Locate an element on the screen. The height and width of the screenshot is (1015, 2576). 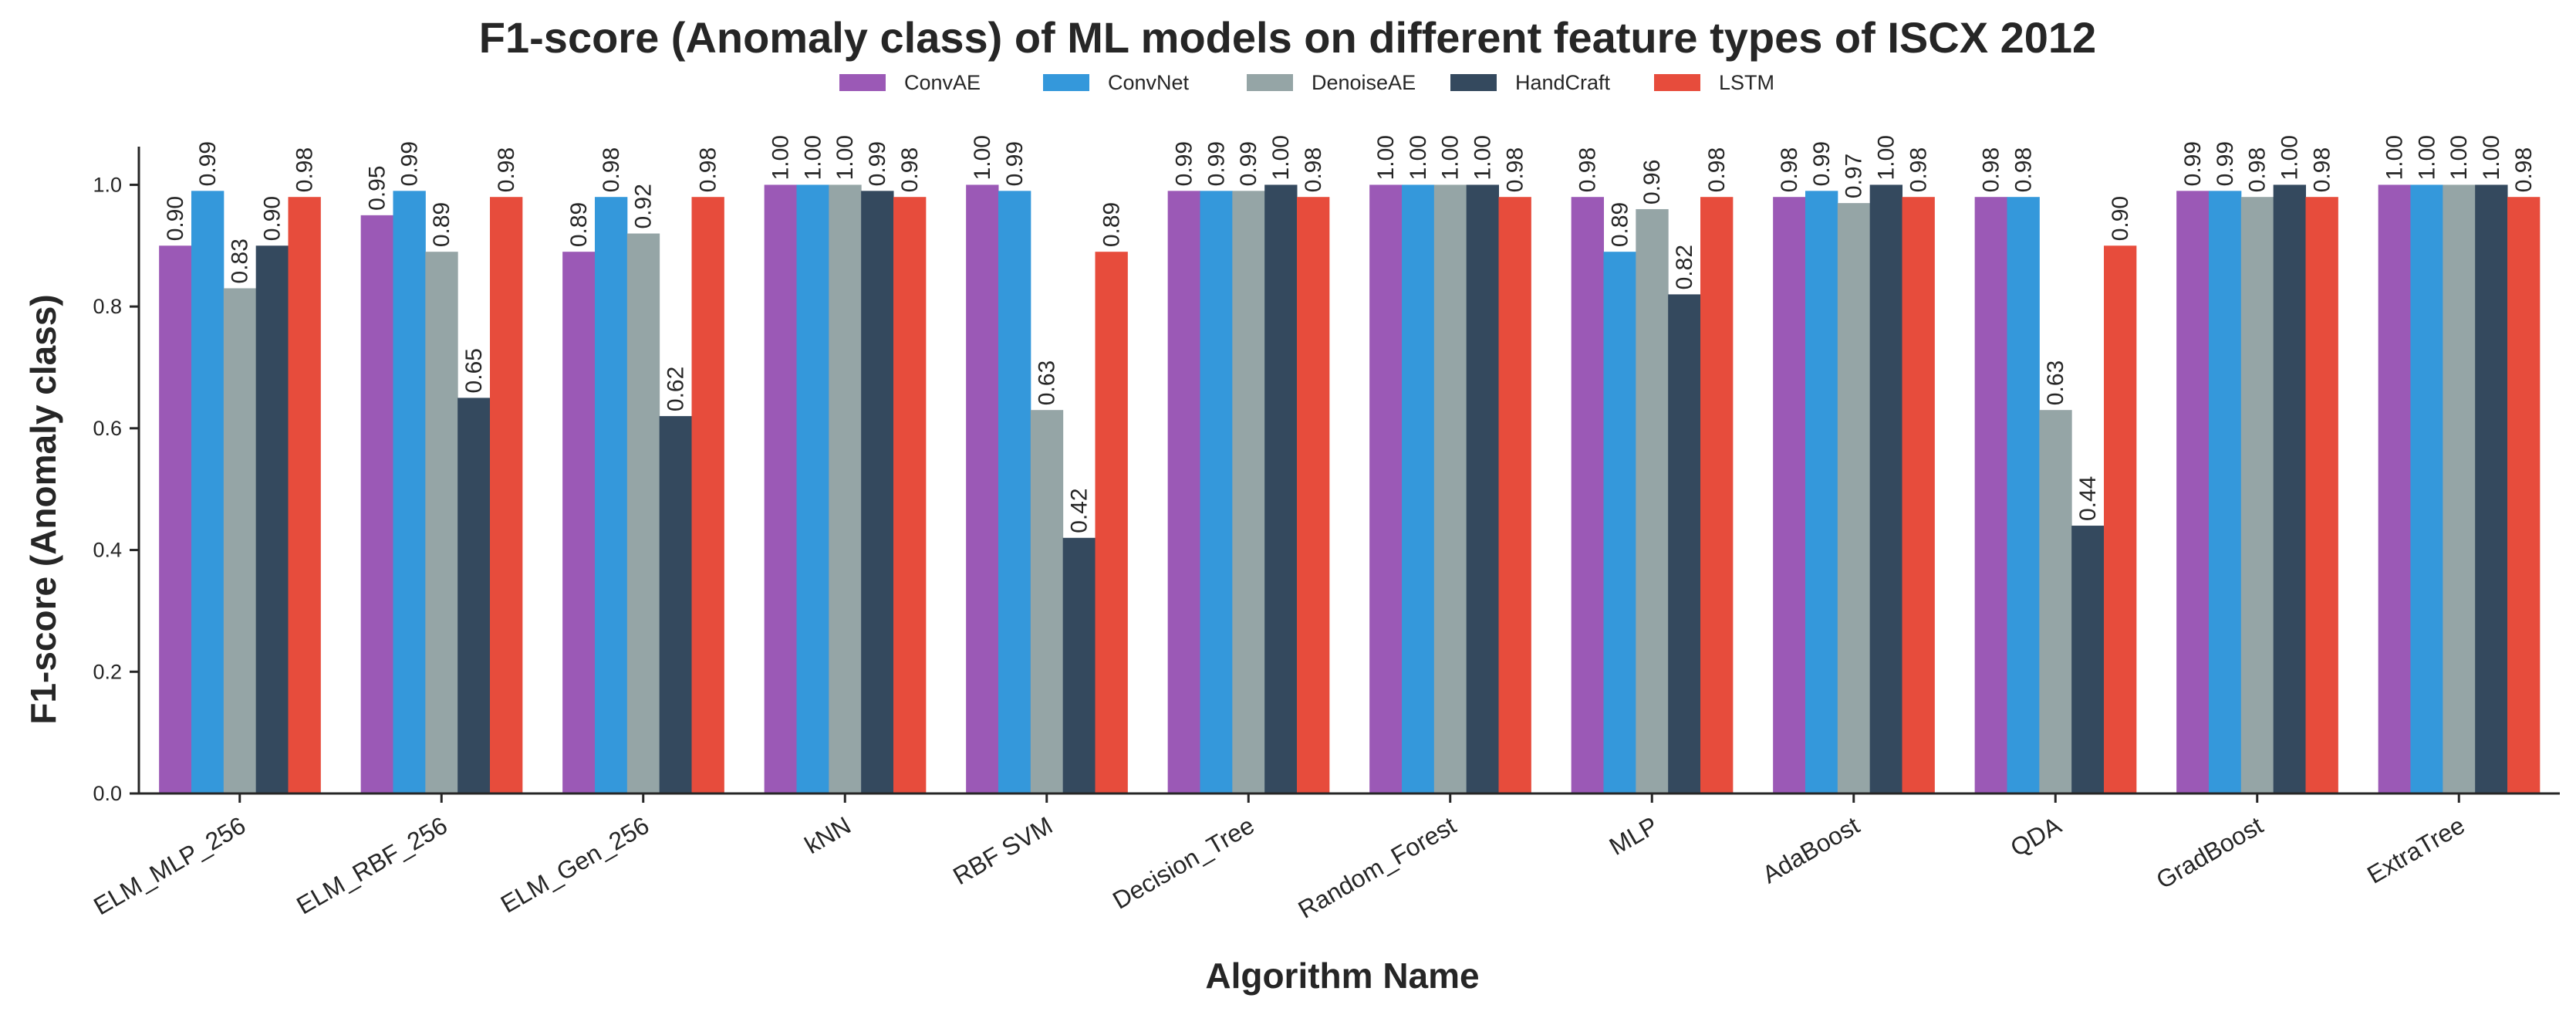
bar-label-handcraft-11: 1.00 is located at coordinates (2491, 158).